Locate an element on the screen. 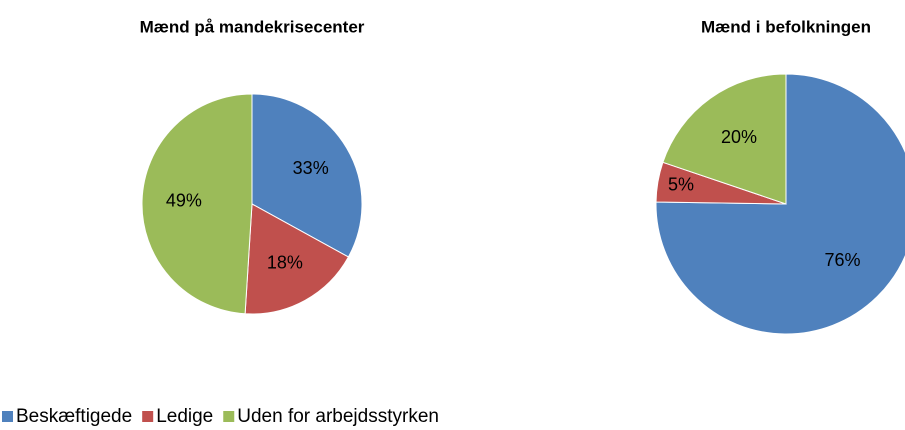  legend-label: Beskæftigede is located at coordinates (74, 416).